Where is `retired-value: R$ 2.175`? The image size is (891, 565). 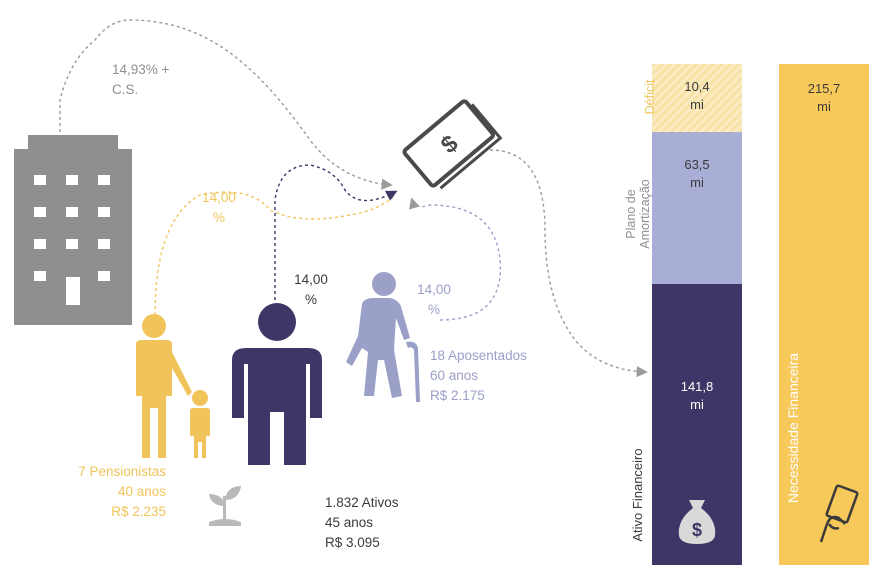 retired-value: R$ 2.175 is located at coordinates (457, 395).